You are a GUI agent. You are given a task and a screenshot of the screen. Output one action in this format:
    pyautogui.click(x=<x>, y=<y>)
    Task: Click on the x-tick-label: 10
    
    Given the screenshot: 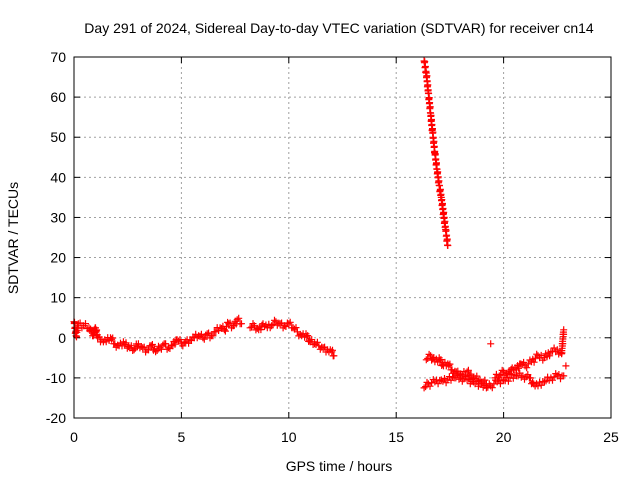 What is the action you would take?
    pyautogui.click(x=289, y=437)
    